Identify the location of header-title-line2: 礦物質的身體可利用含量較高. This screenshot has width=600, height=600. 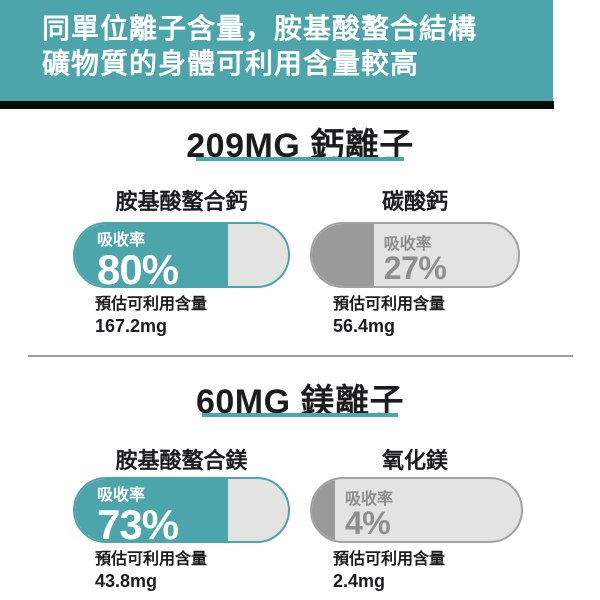
(231, 63).